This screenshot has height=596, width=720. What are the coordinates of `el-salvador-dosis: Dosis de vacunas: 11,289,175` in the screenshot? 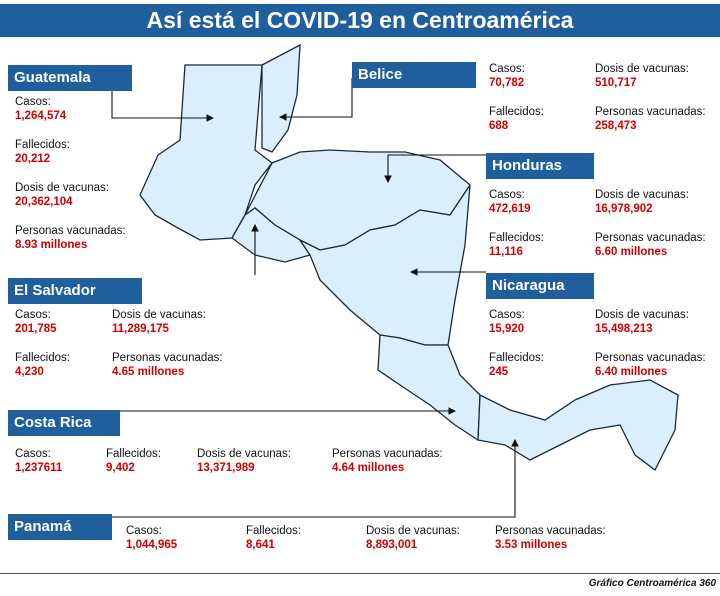 It's located at (159, 322).